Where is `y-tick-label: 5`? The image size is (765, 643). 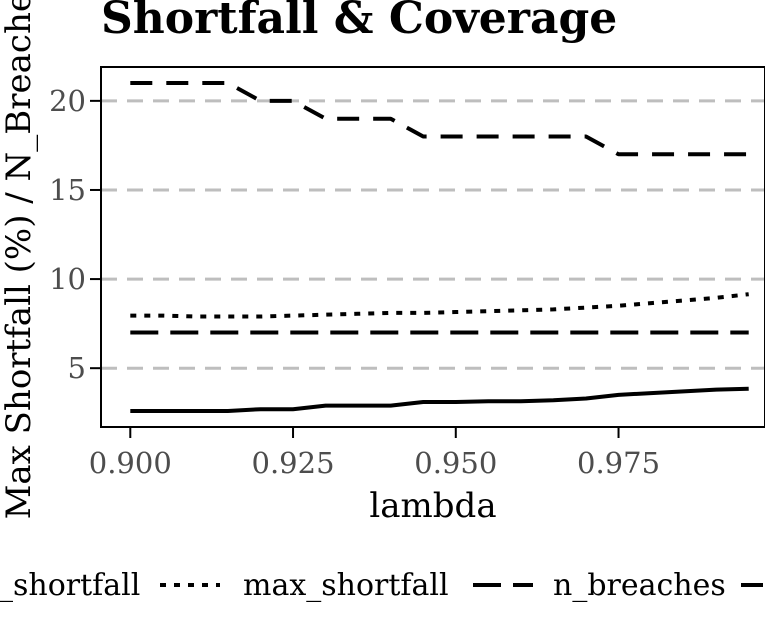 y-tick-label: 5 is located at coordinates (77, 368).